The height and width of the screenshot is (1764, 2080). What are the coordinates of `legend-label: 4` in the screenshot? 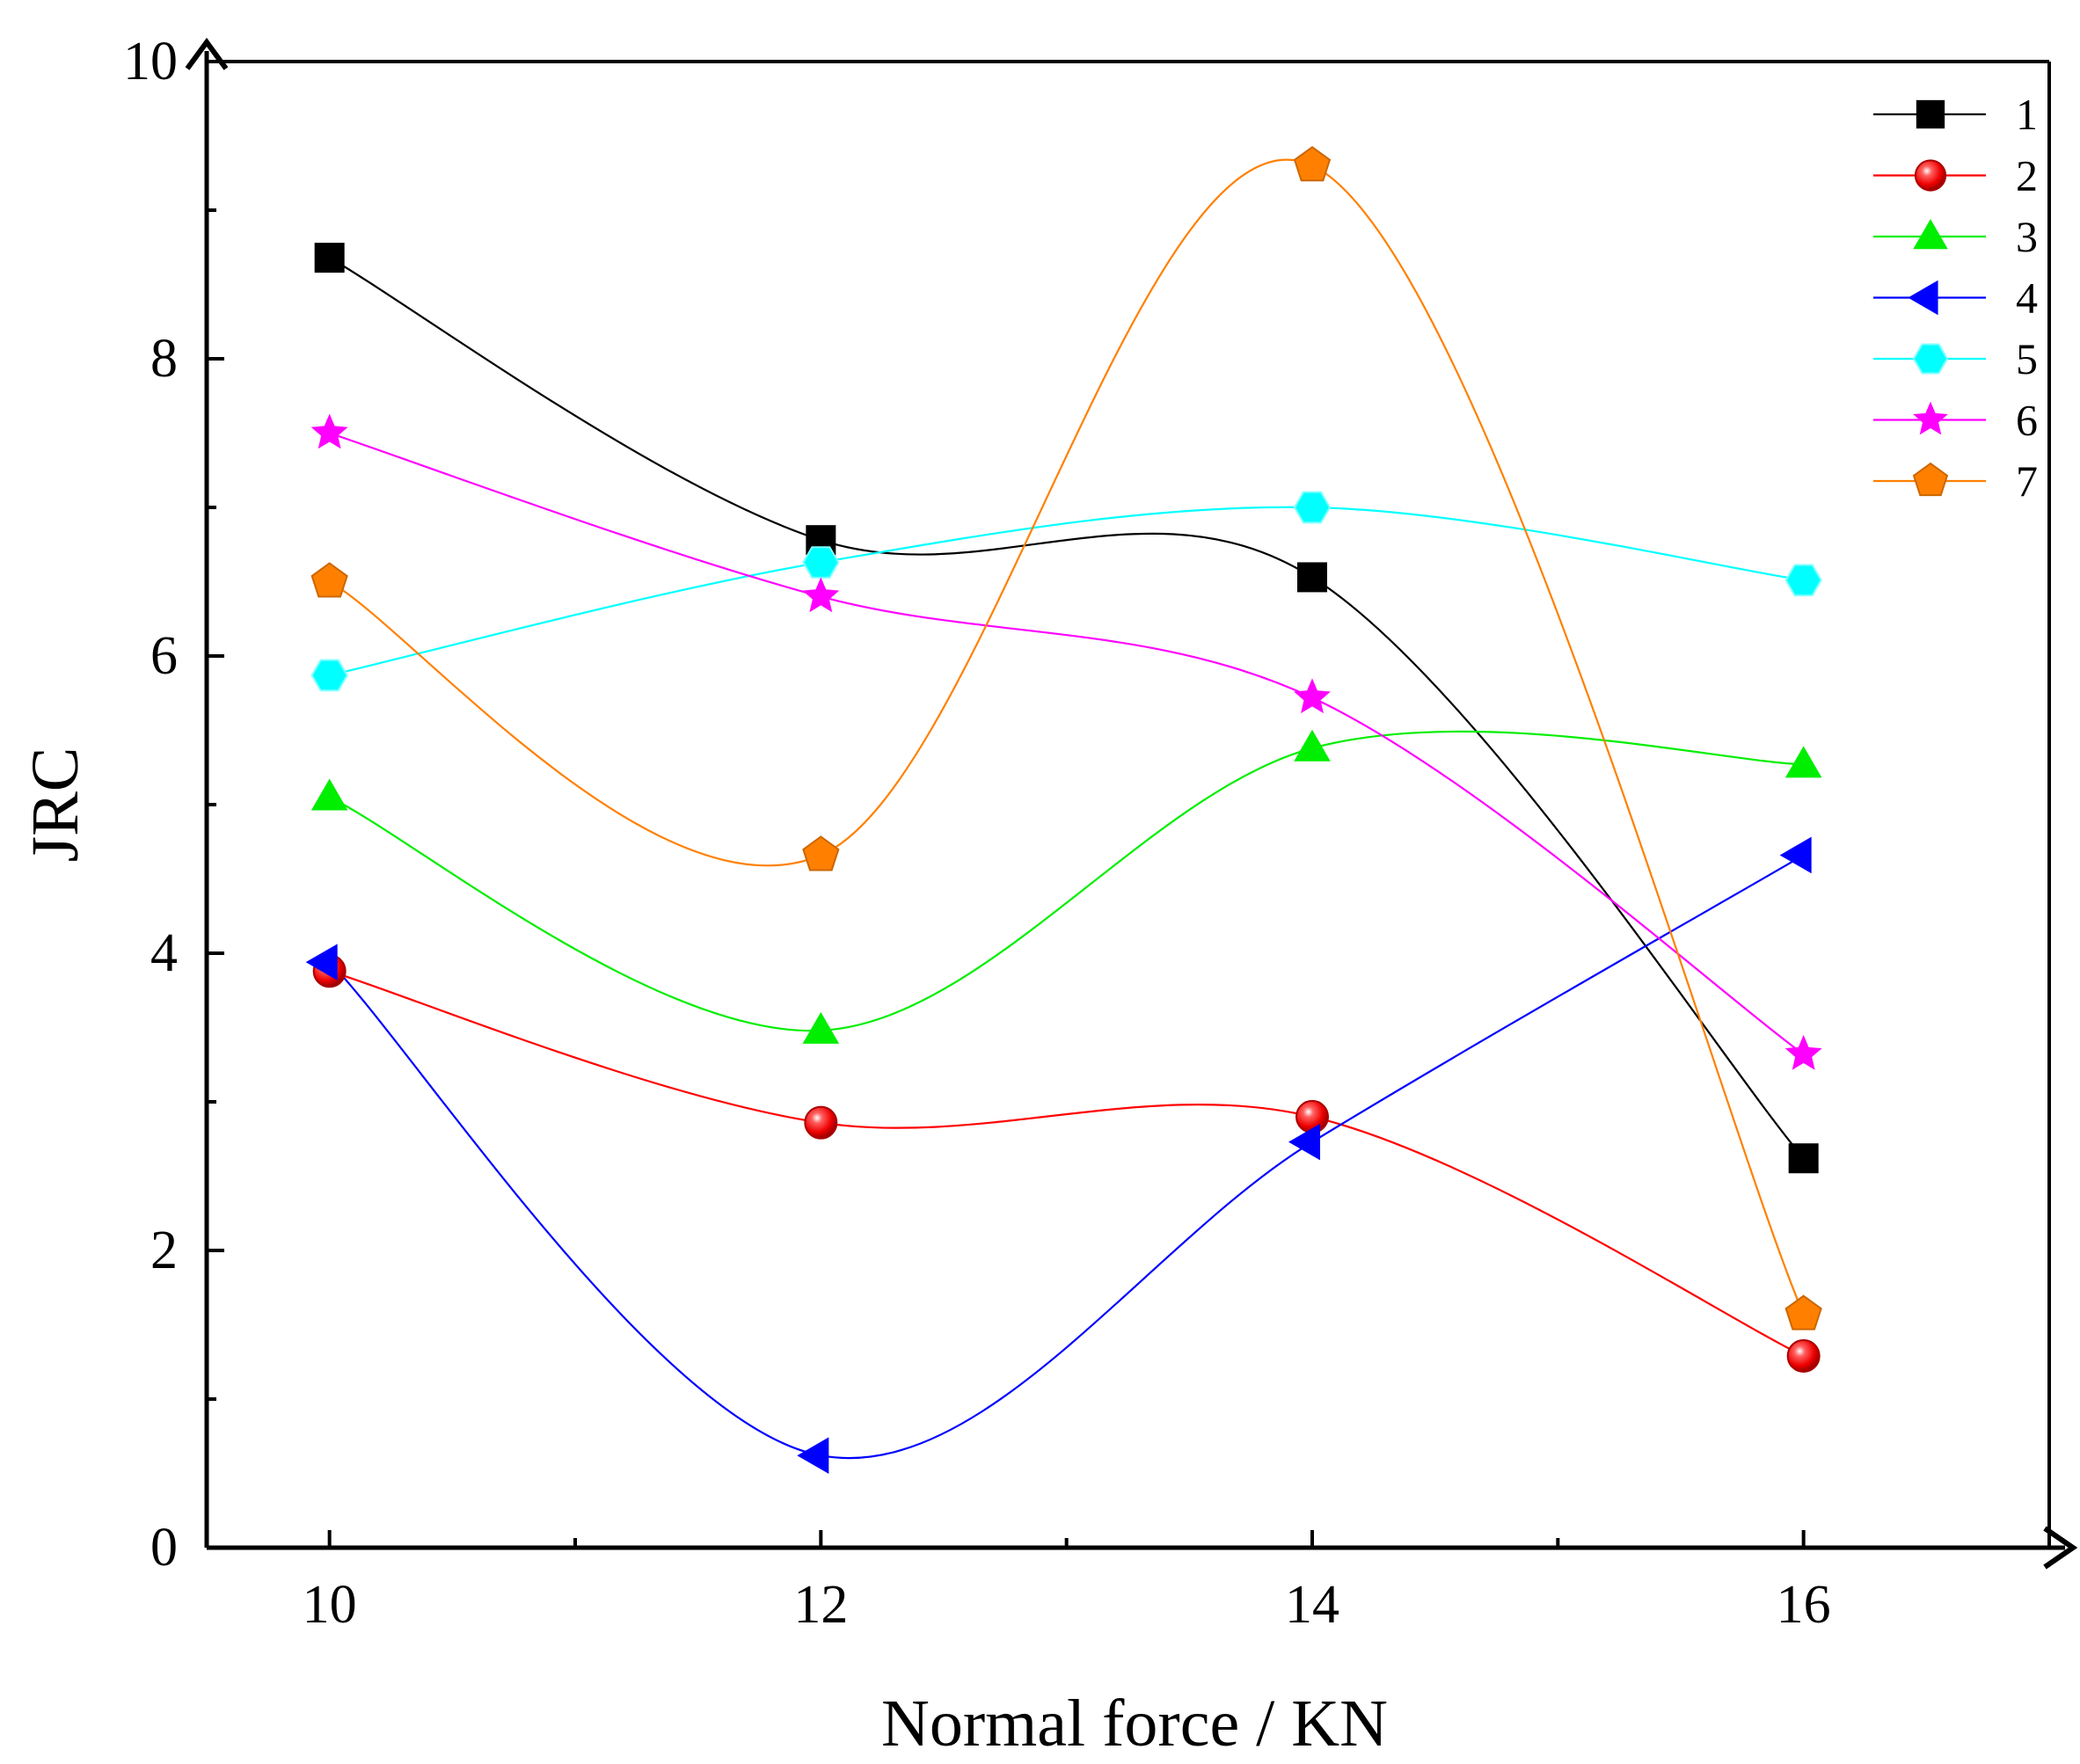 It's located at (2027, 298).